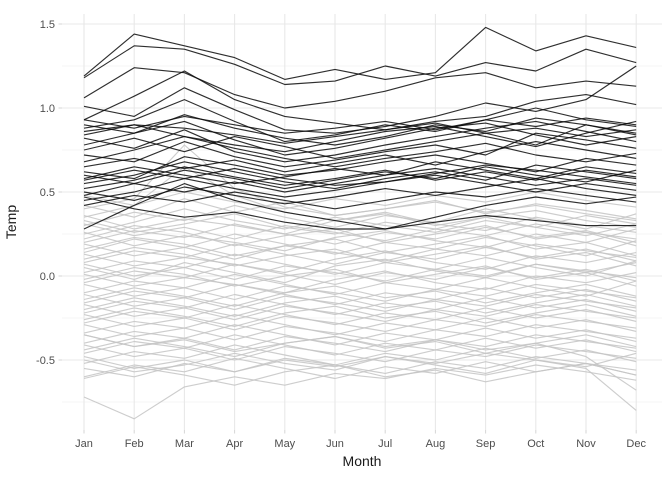  I want to click on x-tick-label: Sep, so click(486, 444).